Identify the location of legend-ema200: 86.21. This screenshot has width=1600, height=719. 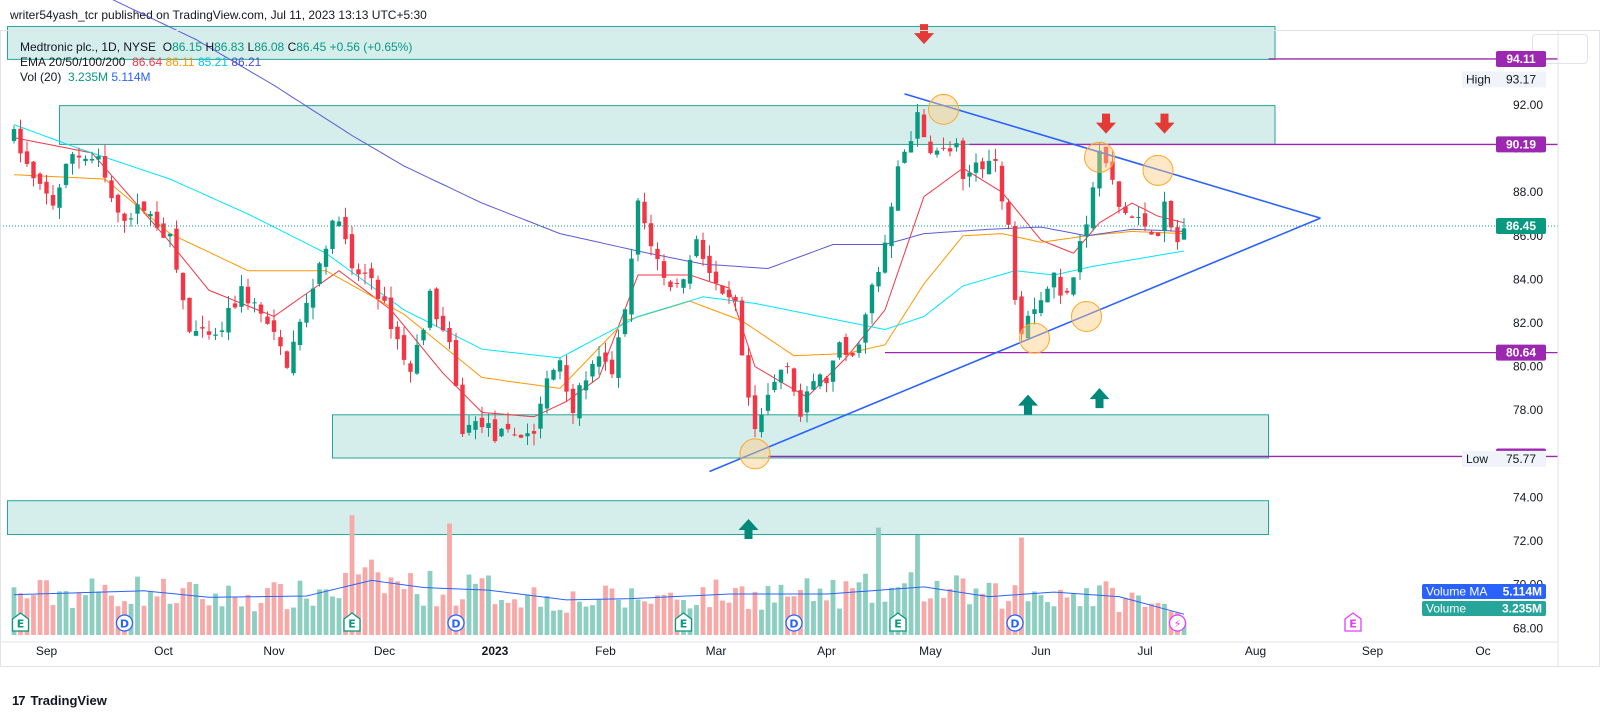
(246, 62).